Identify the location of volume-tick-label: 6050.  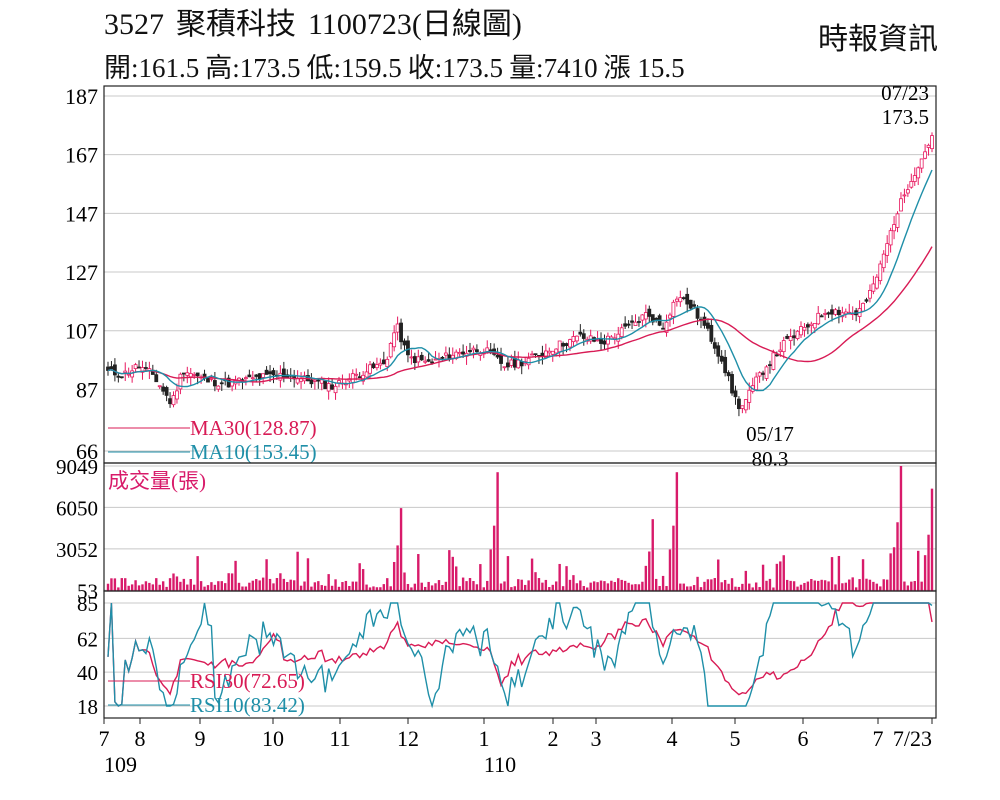
(77, 508).